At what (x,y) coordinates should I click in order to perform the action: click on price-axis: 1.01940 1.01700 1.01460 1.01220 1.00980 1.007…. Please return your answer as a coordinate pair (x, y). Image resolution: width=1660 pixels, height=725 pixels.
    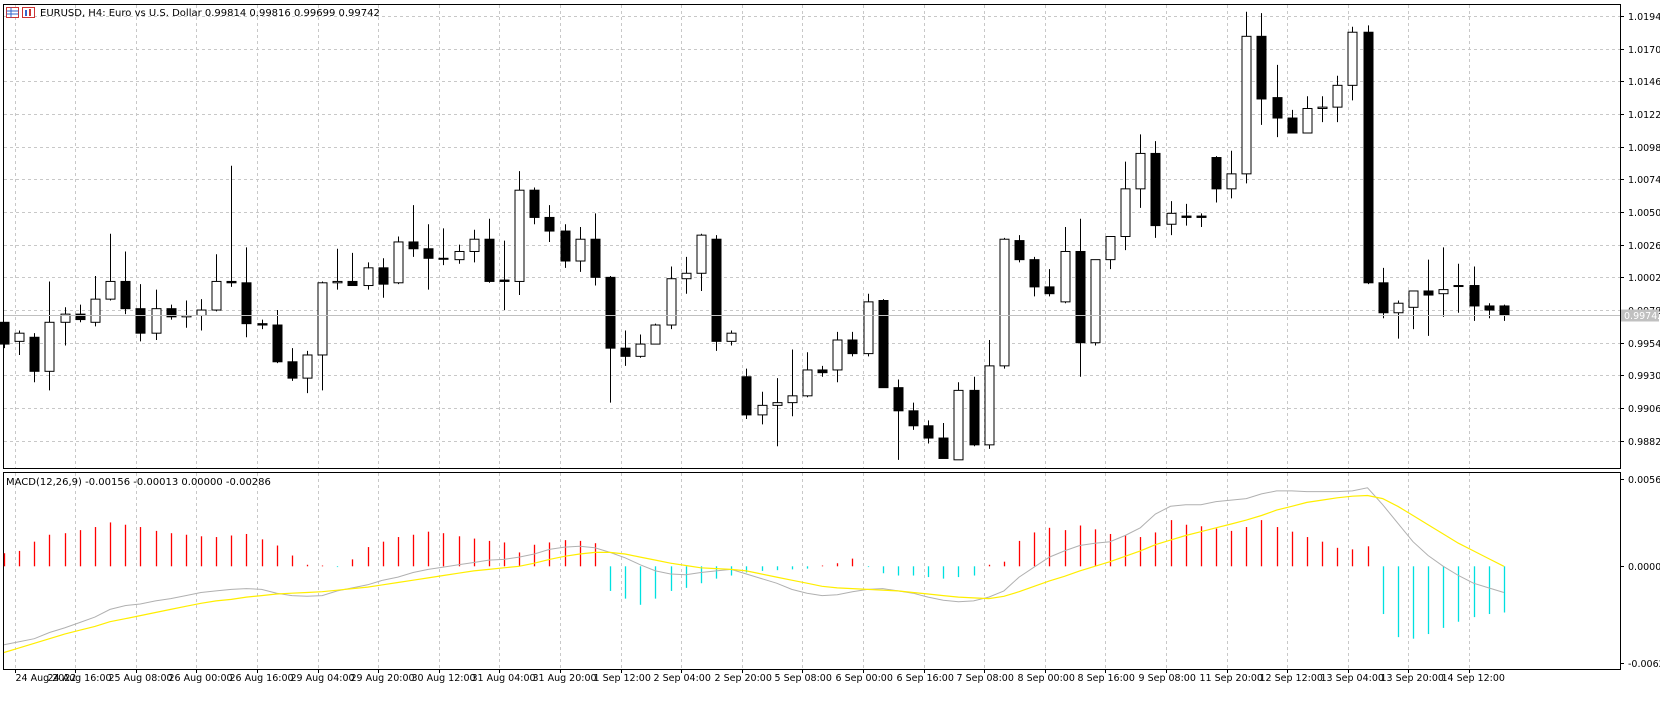
    Looking at the image, I should click on (1640, 230).